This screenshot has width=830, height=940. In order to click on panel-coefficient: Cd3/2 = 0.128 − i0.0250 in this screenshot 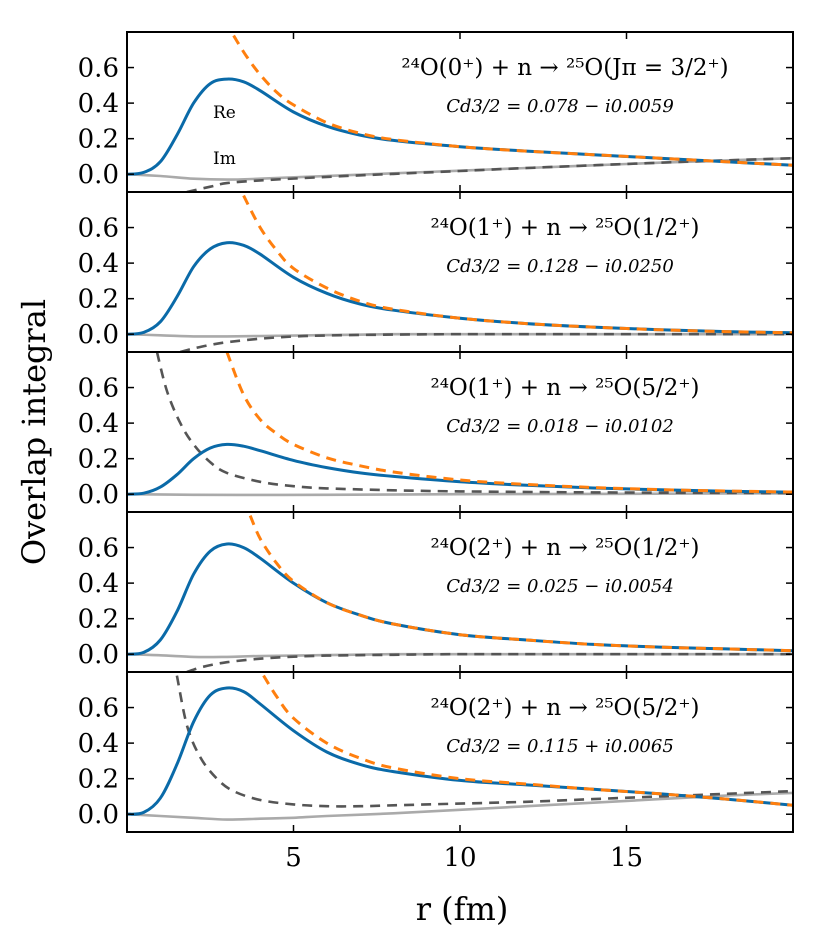, I will do `click(560, 266)`.